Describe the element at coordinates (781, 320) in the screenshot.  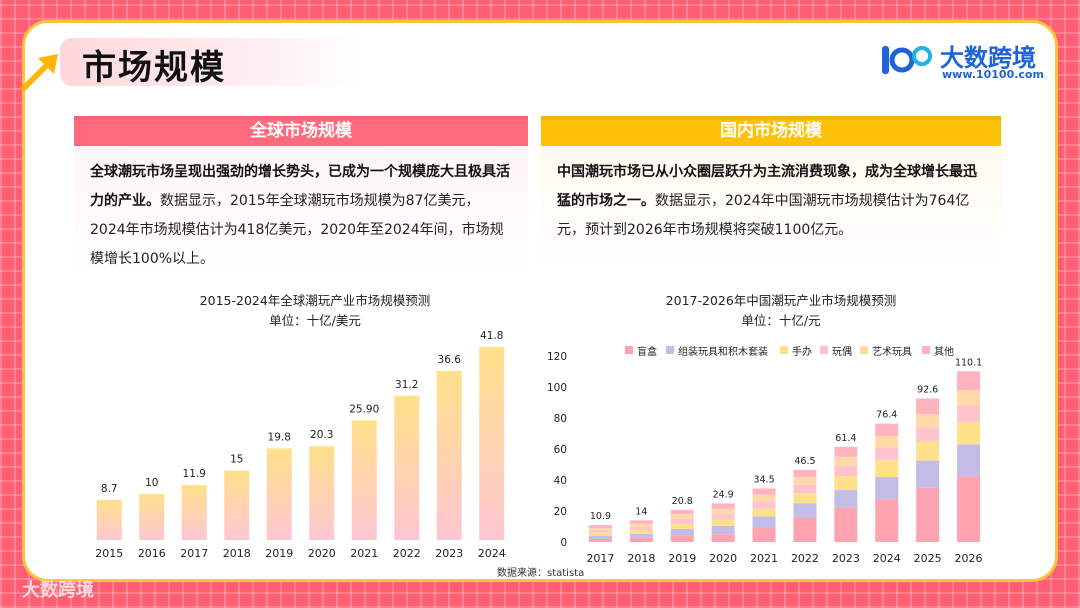
I see `domestic-chart-subtitle: 单位：十亿/元` at that location.